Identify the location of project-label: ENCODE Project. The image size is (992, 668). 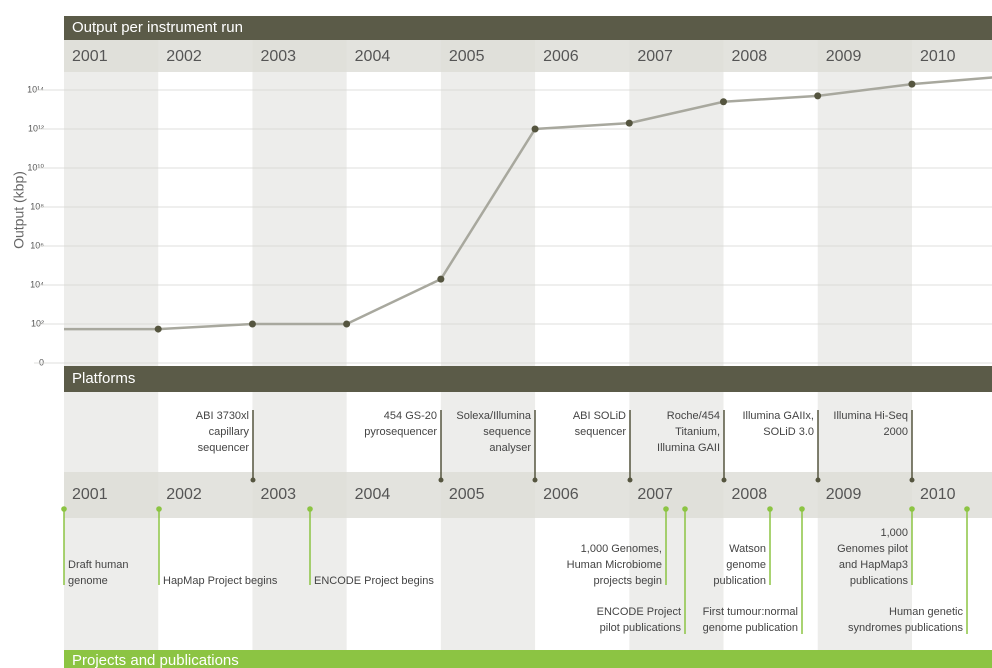
(639, 612).